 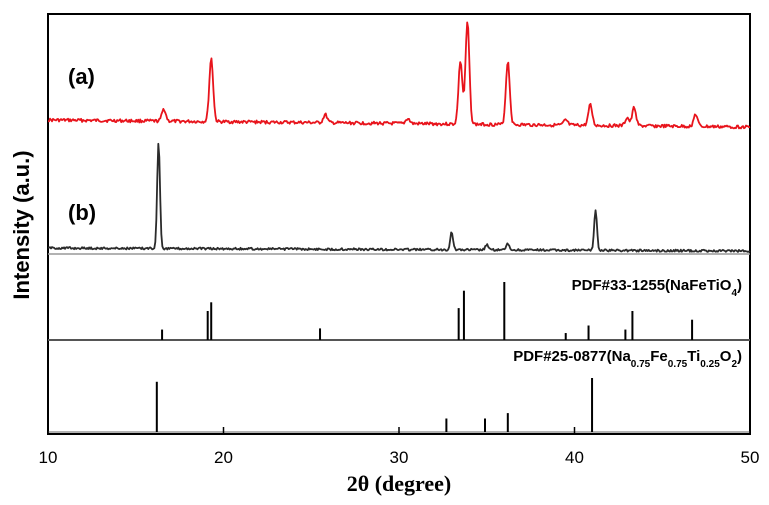 I want to click on tick-layer: 10 20 30 40 50, so click(x=399, y=447).